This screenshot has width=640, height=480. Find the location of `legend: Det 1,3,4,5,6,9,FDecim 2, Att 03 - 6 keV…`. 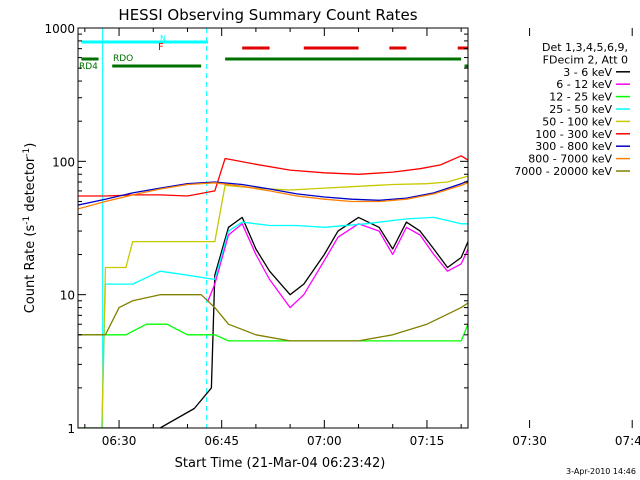

legend: Det 1,3,4,5,6,9,FDecim 2, Att 03 - 6 keV… is located at coordinates (572, 109).